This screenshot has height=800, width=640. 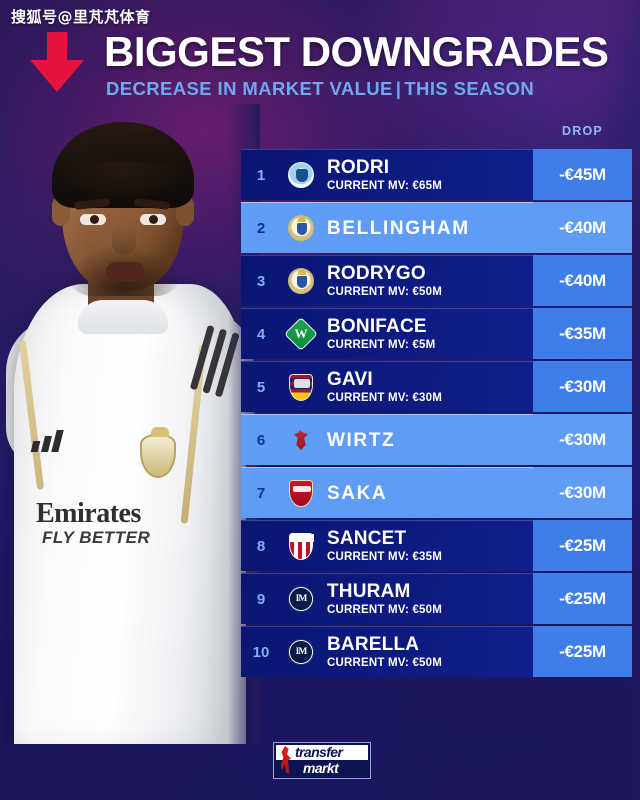 I want to click on manchester-city-badge-icon, so click(x=301, y=175).